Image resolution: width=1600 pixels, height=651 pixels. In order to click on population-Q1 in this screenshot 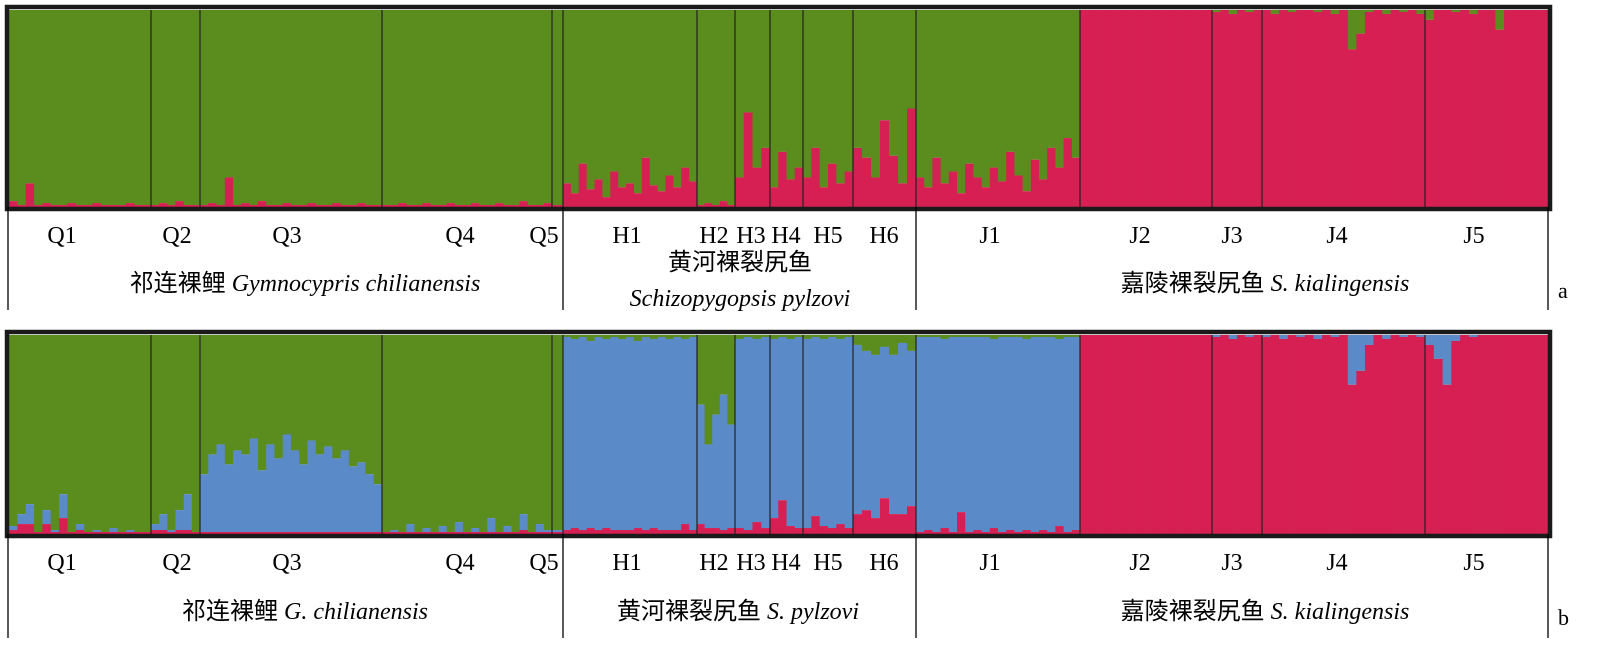, I will do `click(80, 434)`.